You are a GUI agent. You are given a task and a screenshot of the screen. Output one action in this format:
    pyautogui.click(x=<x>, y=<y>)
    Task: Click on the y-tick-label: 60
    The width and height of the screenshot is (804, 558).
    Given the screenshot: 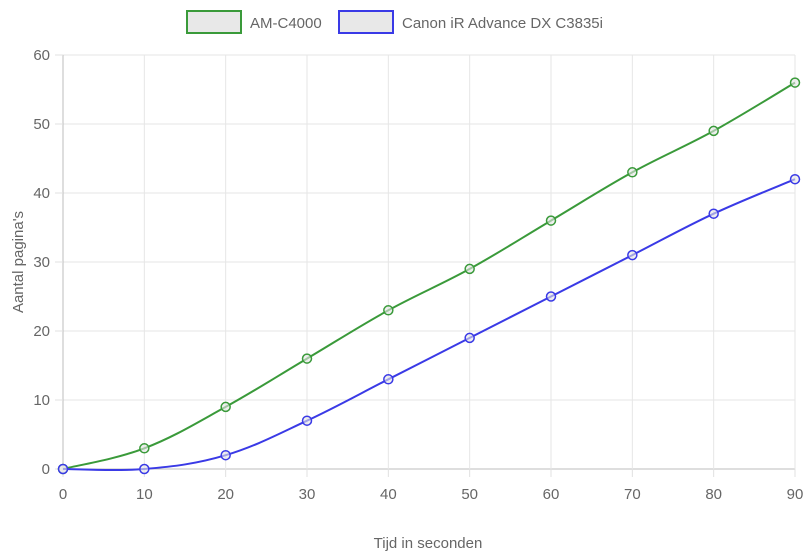 What is the action you would take?
    pyautogui.click(x=41, y=55)
    